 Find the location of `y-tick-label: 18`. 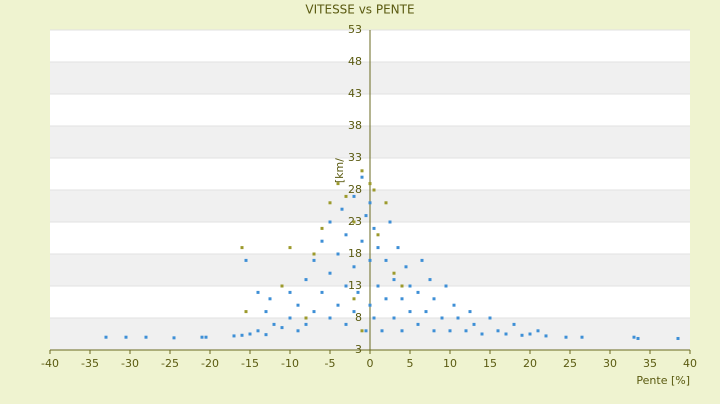

y-tick-label: 18 is located at coordinates (355, 253).